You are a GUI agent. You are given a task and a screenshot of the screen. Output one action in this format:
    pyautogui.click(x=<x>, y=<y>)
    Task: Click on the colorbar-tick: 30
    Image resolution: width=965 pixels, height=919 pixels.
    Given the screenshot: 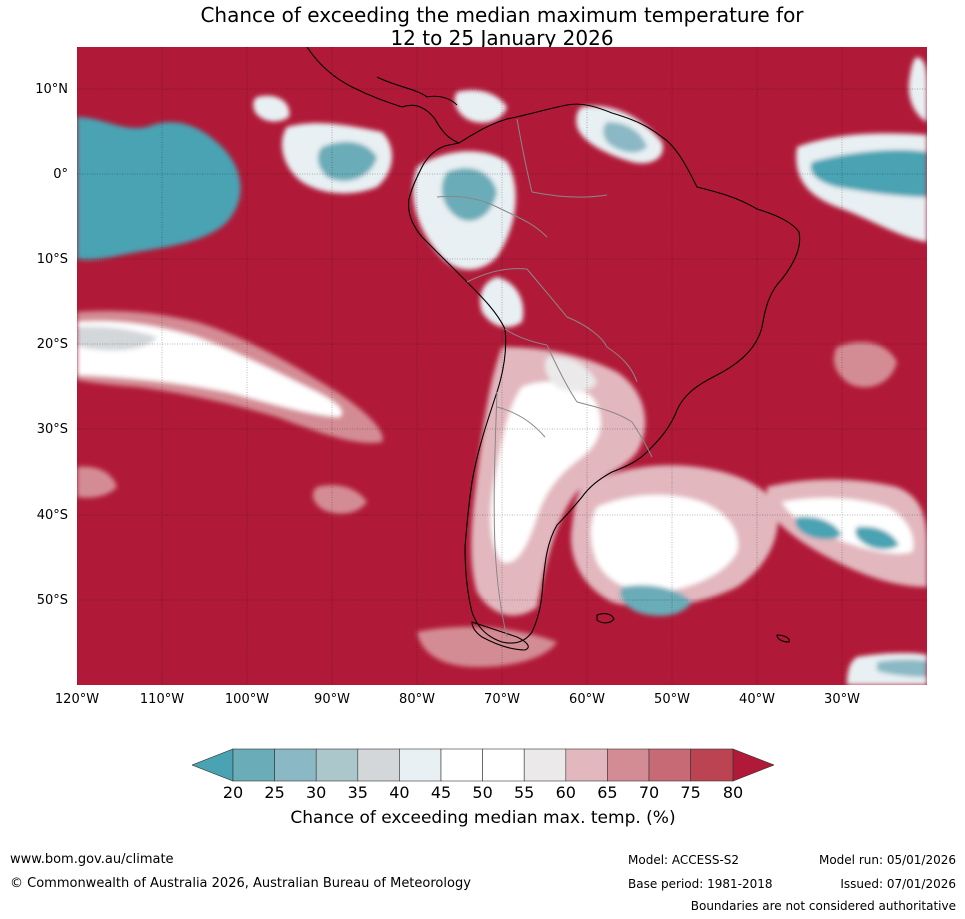 What is the action you would take?
    pyautogui.click(x=316, y=792)
    